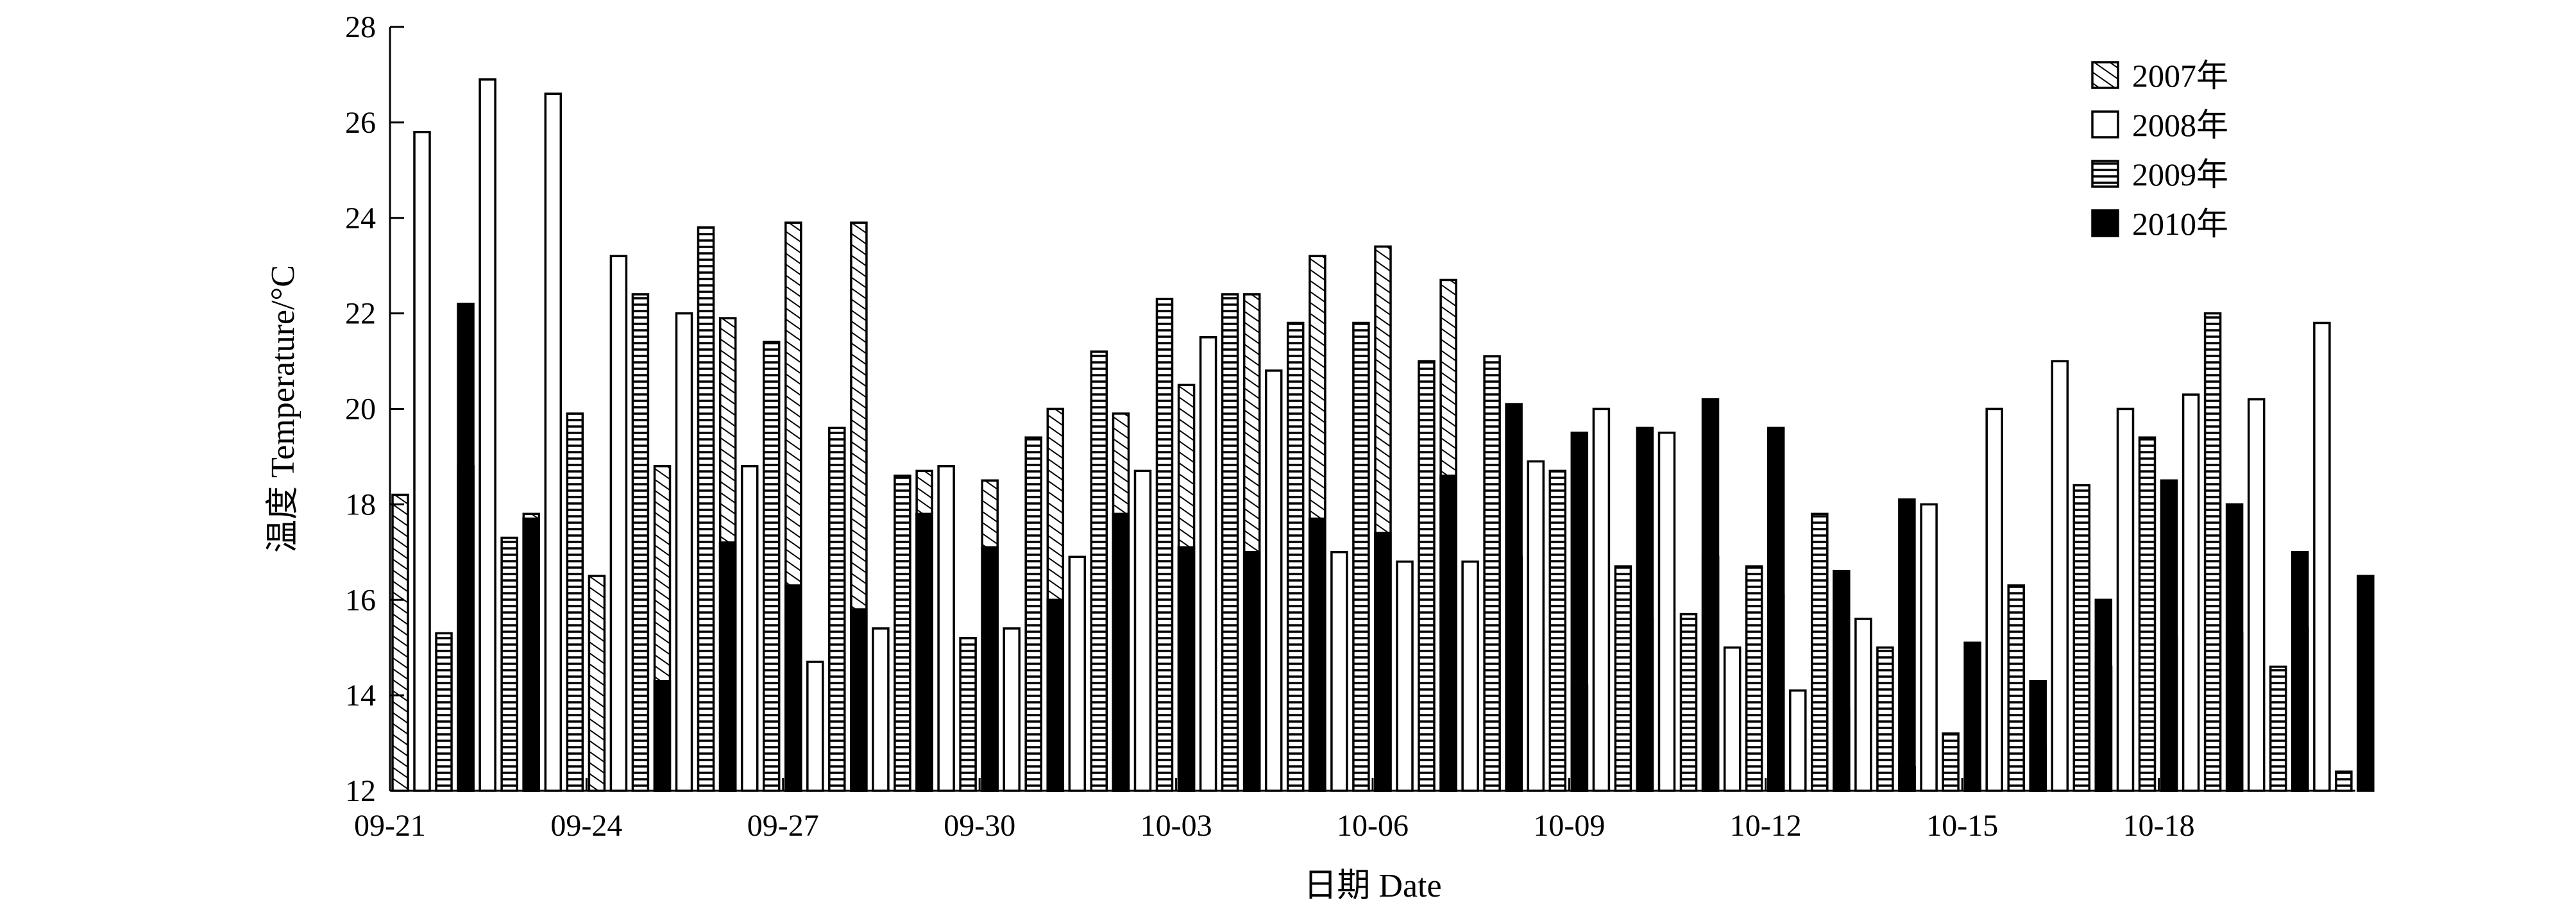 This screenshot has height=912, width=2576. Describe the element at coordinates (360, 600) in the screenshot. I see `y-tick-label-2: 16` at that location.